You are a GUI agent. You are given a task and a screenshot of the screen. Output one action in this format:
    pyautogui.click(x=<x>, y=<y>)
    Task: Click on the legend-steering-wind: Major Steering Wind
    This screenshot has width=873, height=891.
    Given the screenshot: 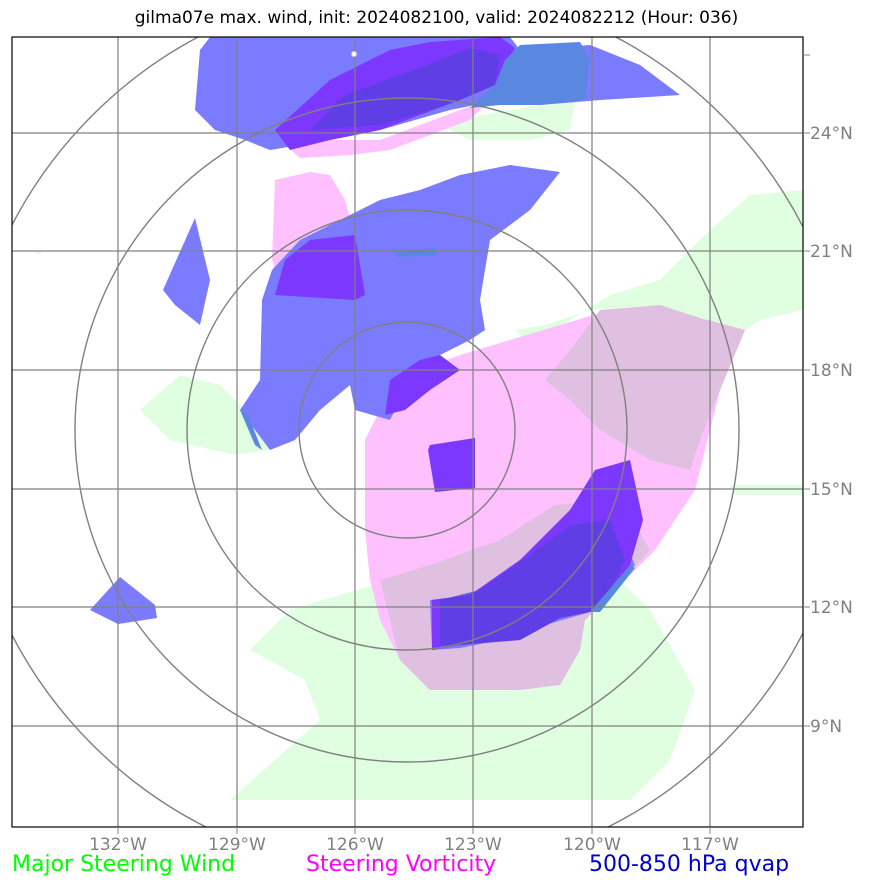 What is the action you would take?
    pyautogui.click(x=124, y=864)
    